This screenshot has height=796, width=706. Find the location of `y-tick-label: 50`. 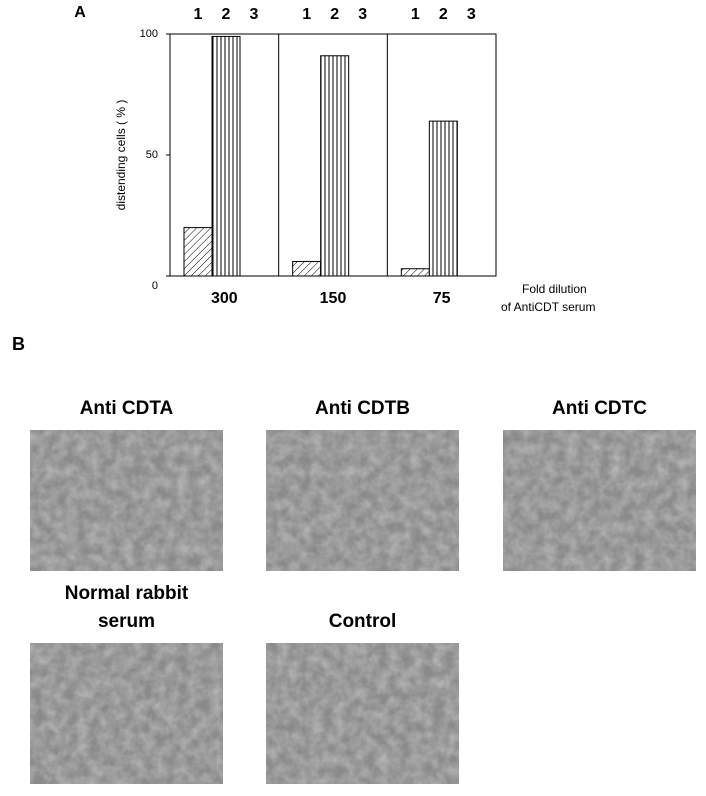

y-tick-label: 50 is located at coordinates (152, 155).